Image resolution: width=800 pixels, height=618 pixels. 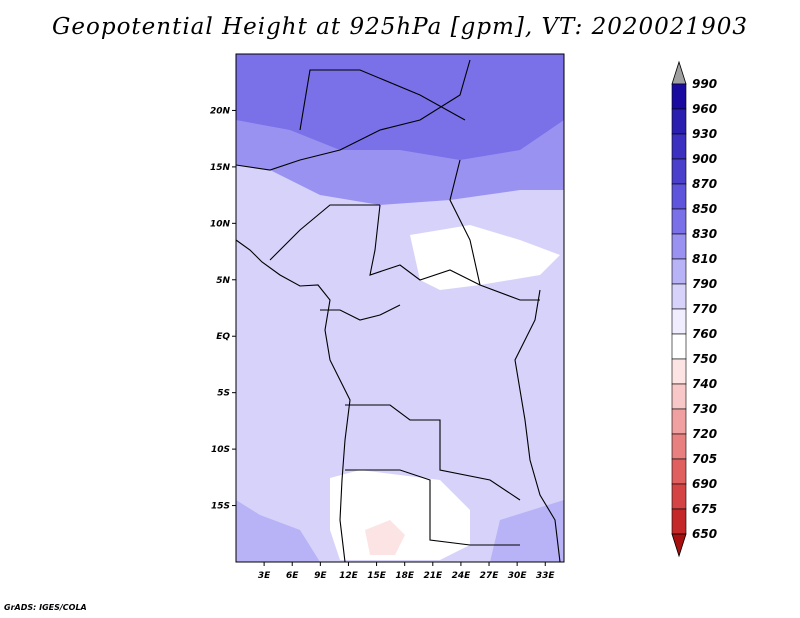 I want to click on colorbar-label: 730, so click(x=704, y=409).